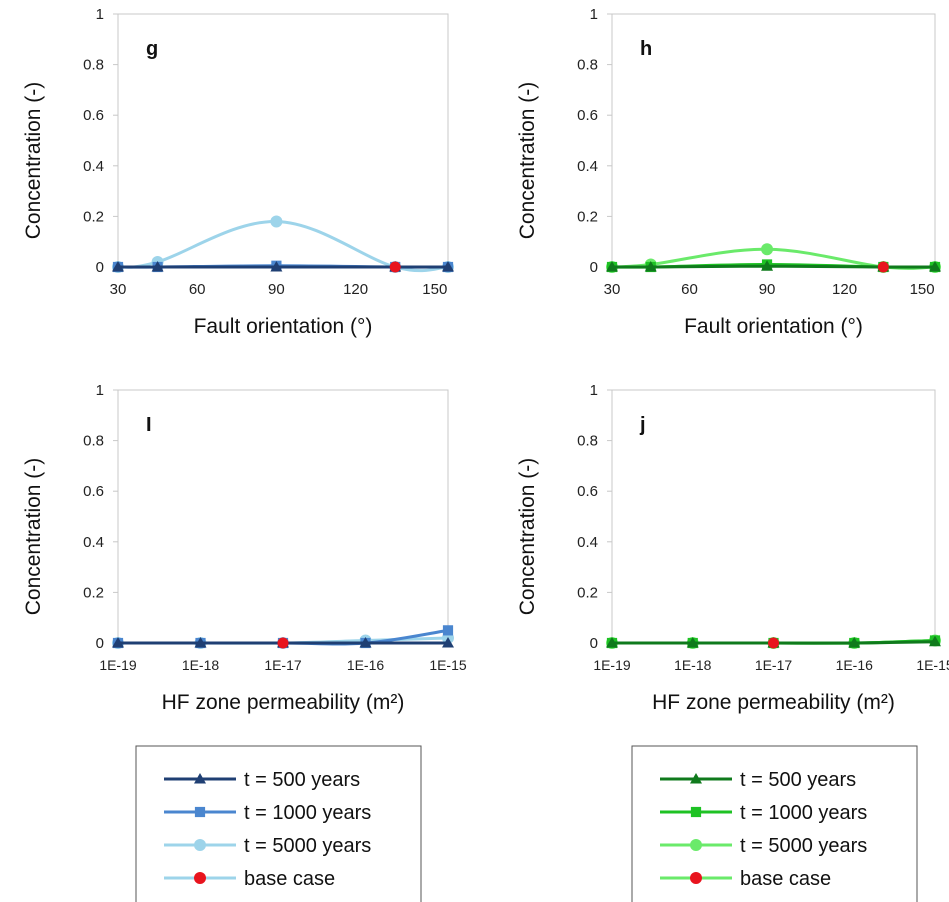 The width and height of the screenshot is (949, 902). What do you see at coordinates (693, 665) in the screenshot?
I see `x-tick-label: 1E-18` at bounding box center [693, 665].